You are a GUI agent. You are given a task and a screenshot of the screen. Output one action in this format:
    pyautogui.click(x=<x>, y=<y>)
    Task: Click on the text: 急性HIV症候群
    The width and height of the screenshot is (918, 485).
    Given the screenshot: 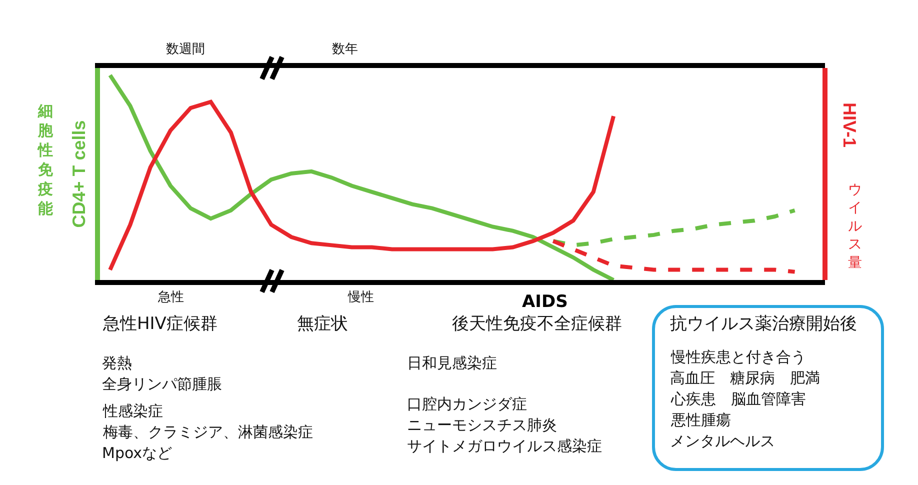 What is the action you would take?
    pyautogui.click(x=160, y=324)
    